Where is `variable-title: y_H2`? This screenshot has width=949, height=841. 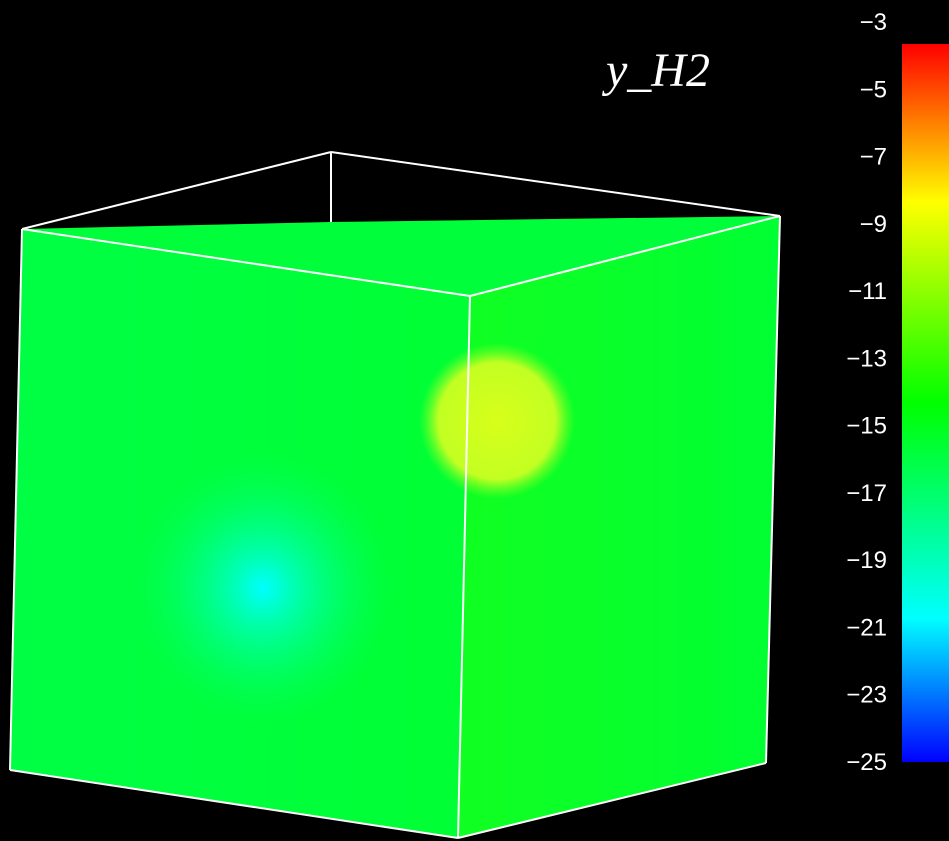
variable-title: y_H2 is located at coordinates (655, 70).